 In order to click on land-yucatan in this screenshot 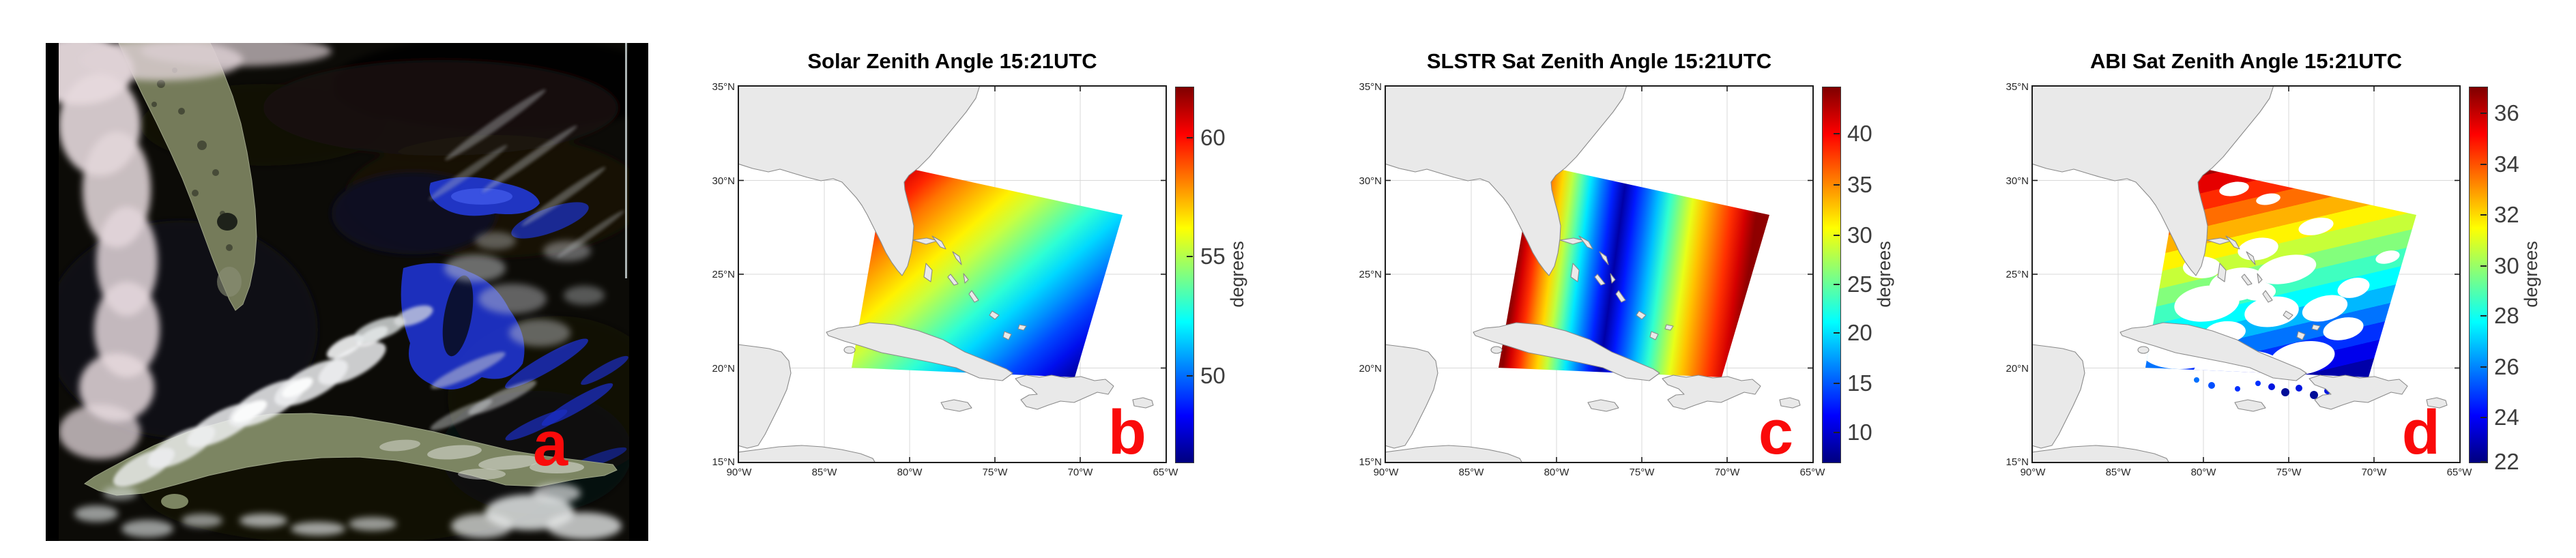, I will do `click(765, 396)`.